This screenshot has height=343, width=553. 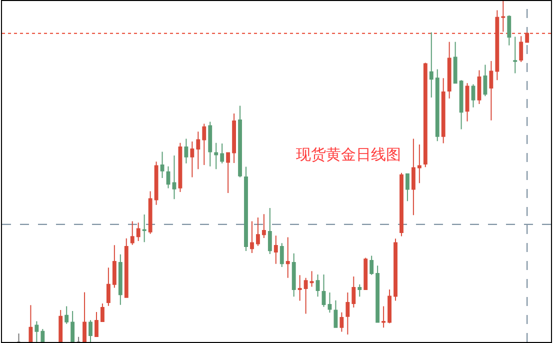 What do you see at coordinates (348, 155) in the screenshot?
I see `text: 现货黄金日线图` at bounding box center [348, 155].